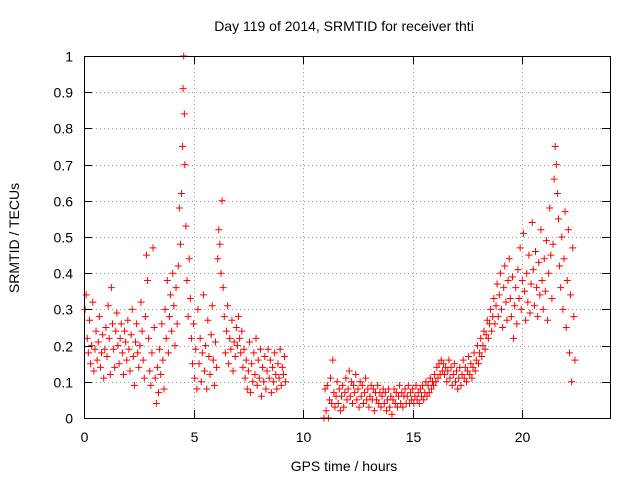  I want to click on y-tick-label: 0.3, so click(64, 310).